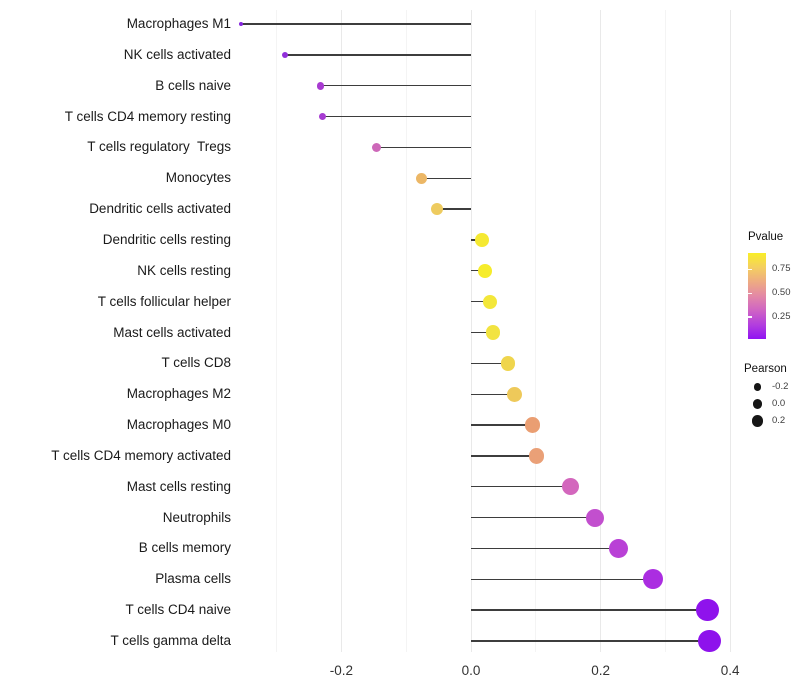 The height and width of the screenshot is (700, 800). Describe the element at coordinates (172, 332) in the screenshot. I see `category-label: Mast cells activated` at that location.